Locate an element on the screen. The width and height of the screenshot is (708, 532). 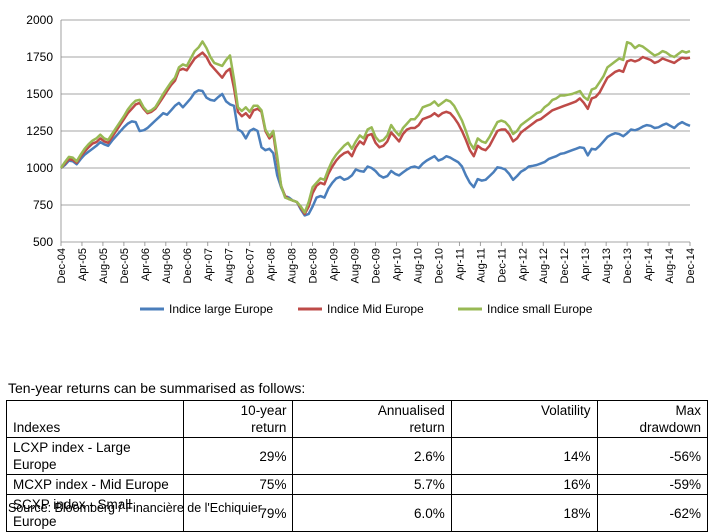
x-tick-label: Dec-04 is located at coordinates (62, 265).